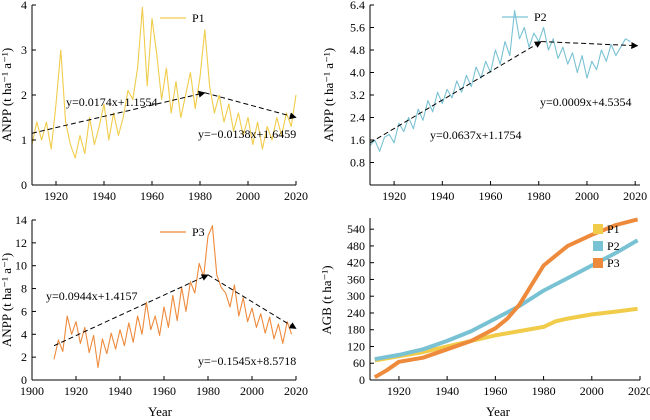 Image resolution: width=650 pixels, height=420 pixels. Describe the element at coordinates (356, 330) in the screenshot. I see `agb-y-tick-label: 180` at that location.